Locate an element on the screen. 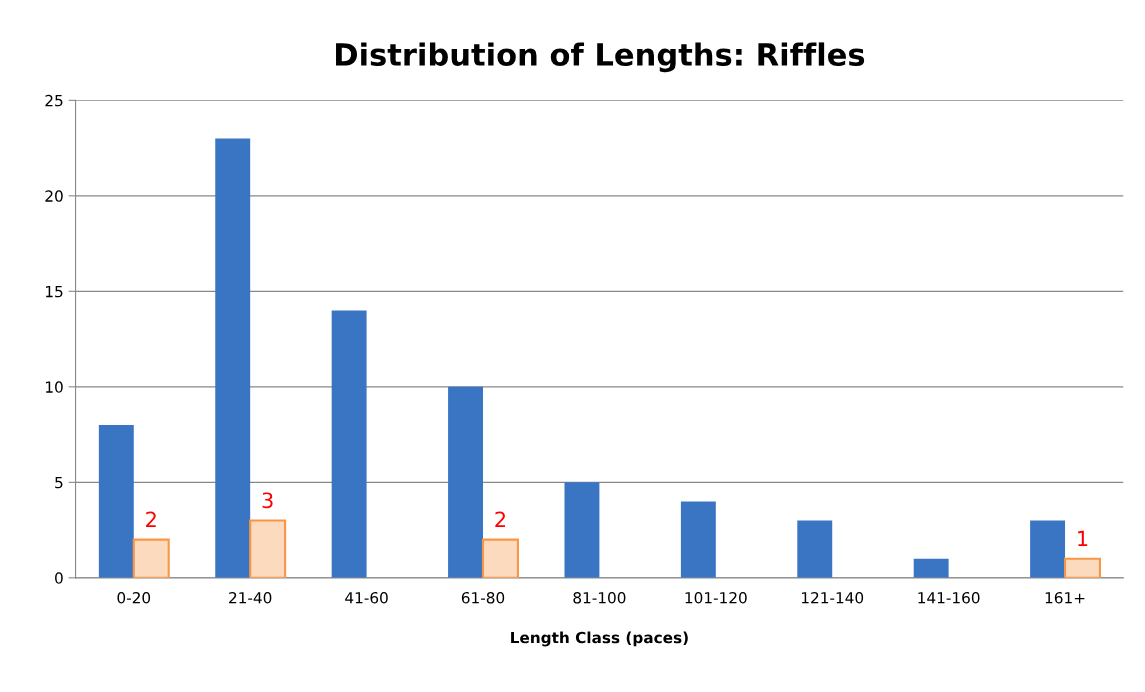 This screenshot has height=692, width=1145. data-label: 3 is located at coordinates (267, 500).